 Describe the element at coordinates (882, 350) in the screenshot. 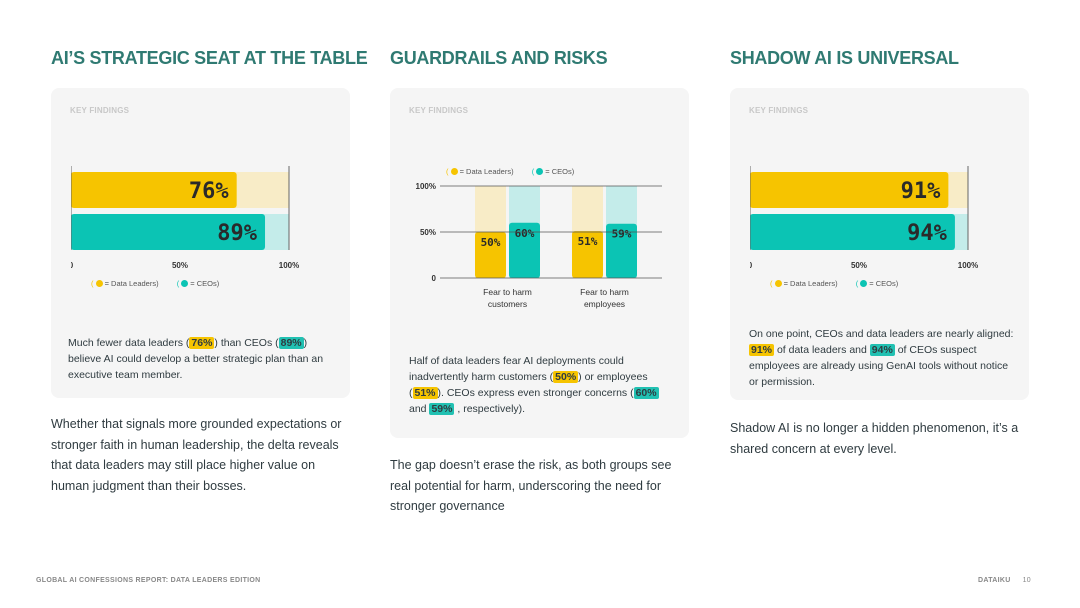

I see `highlight-94: 94%` at that location.